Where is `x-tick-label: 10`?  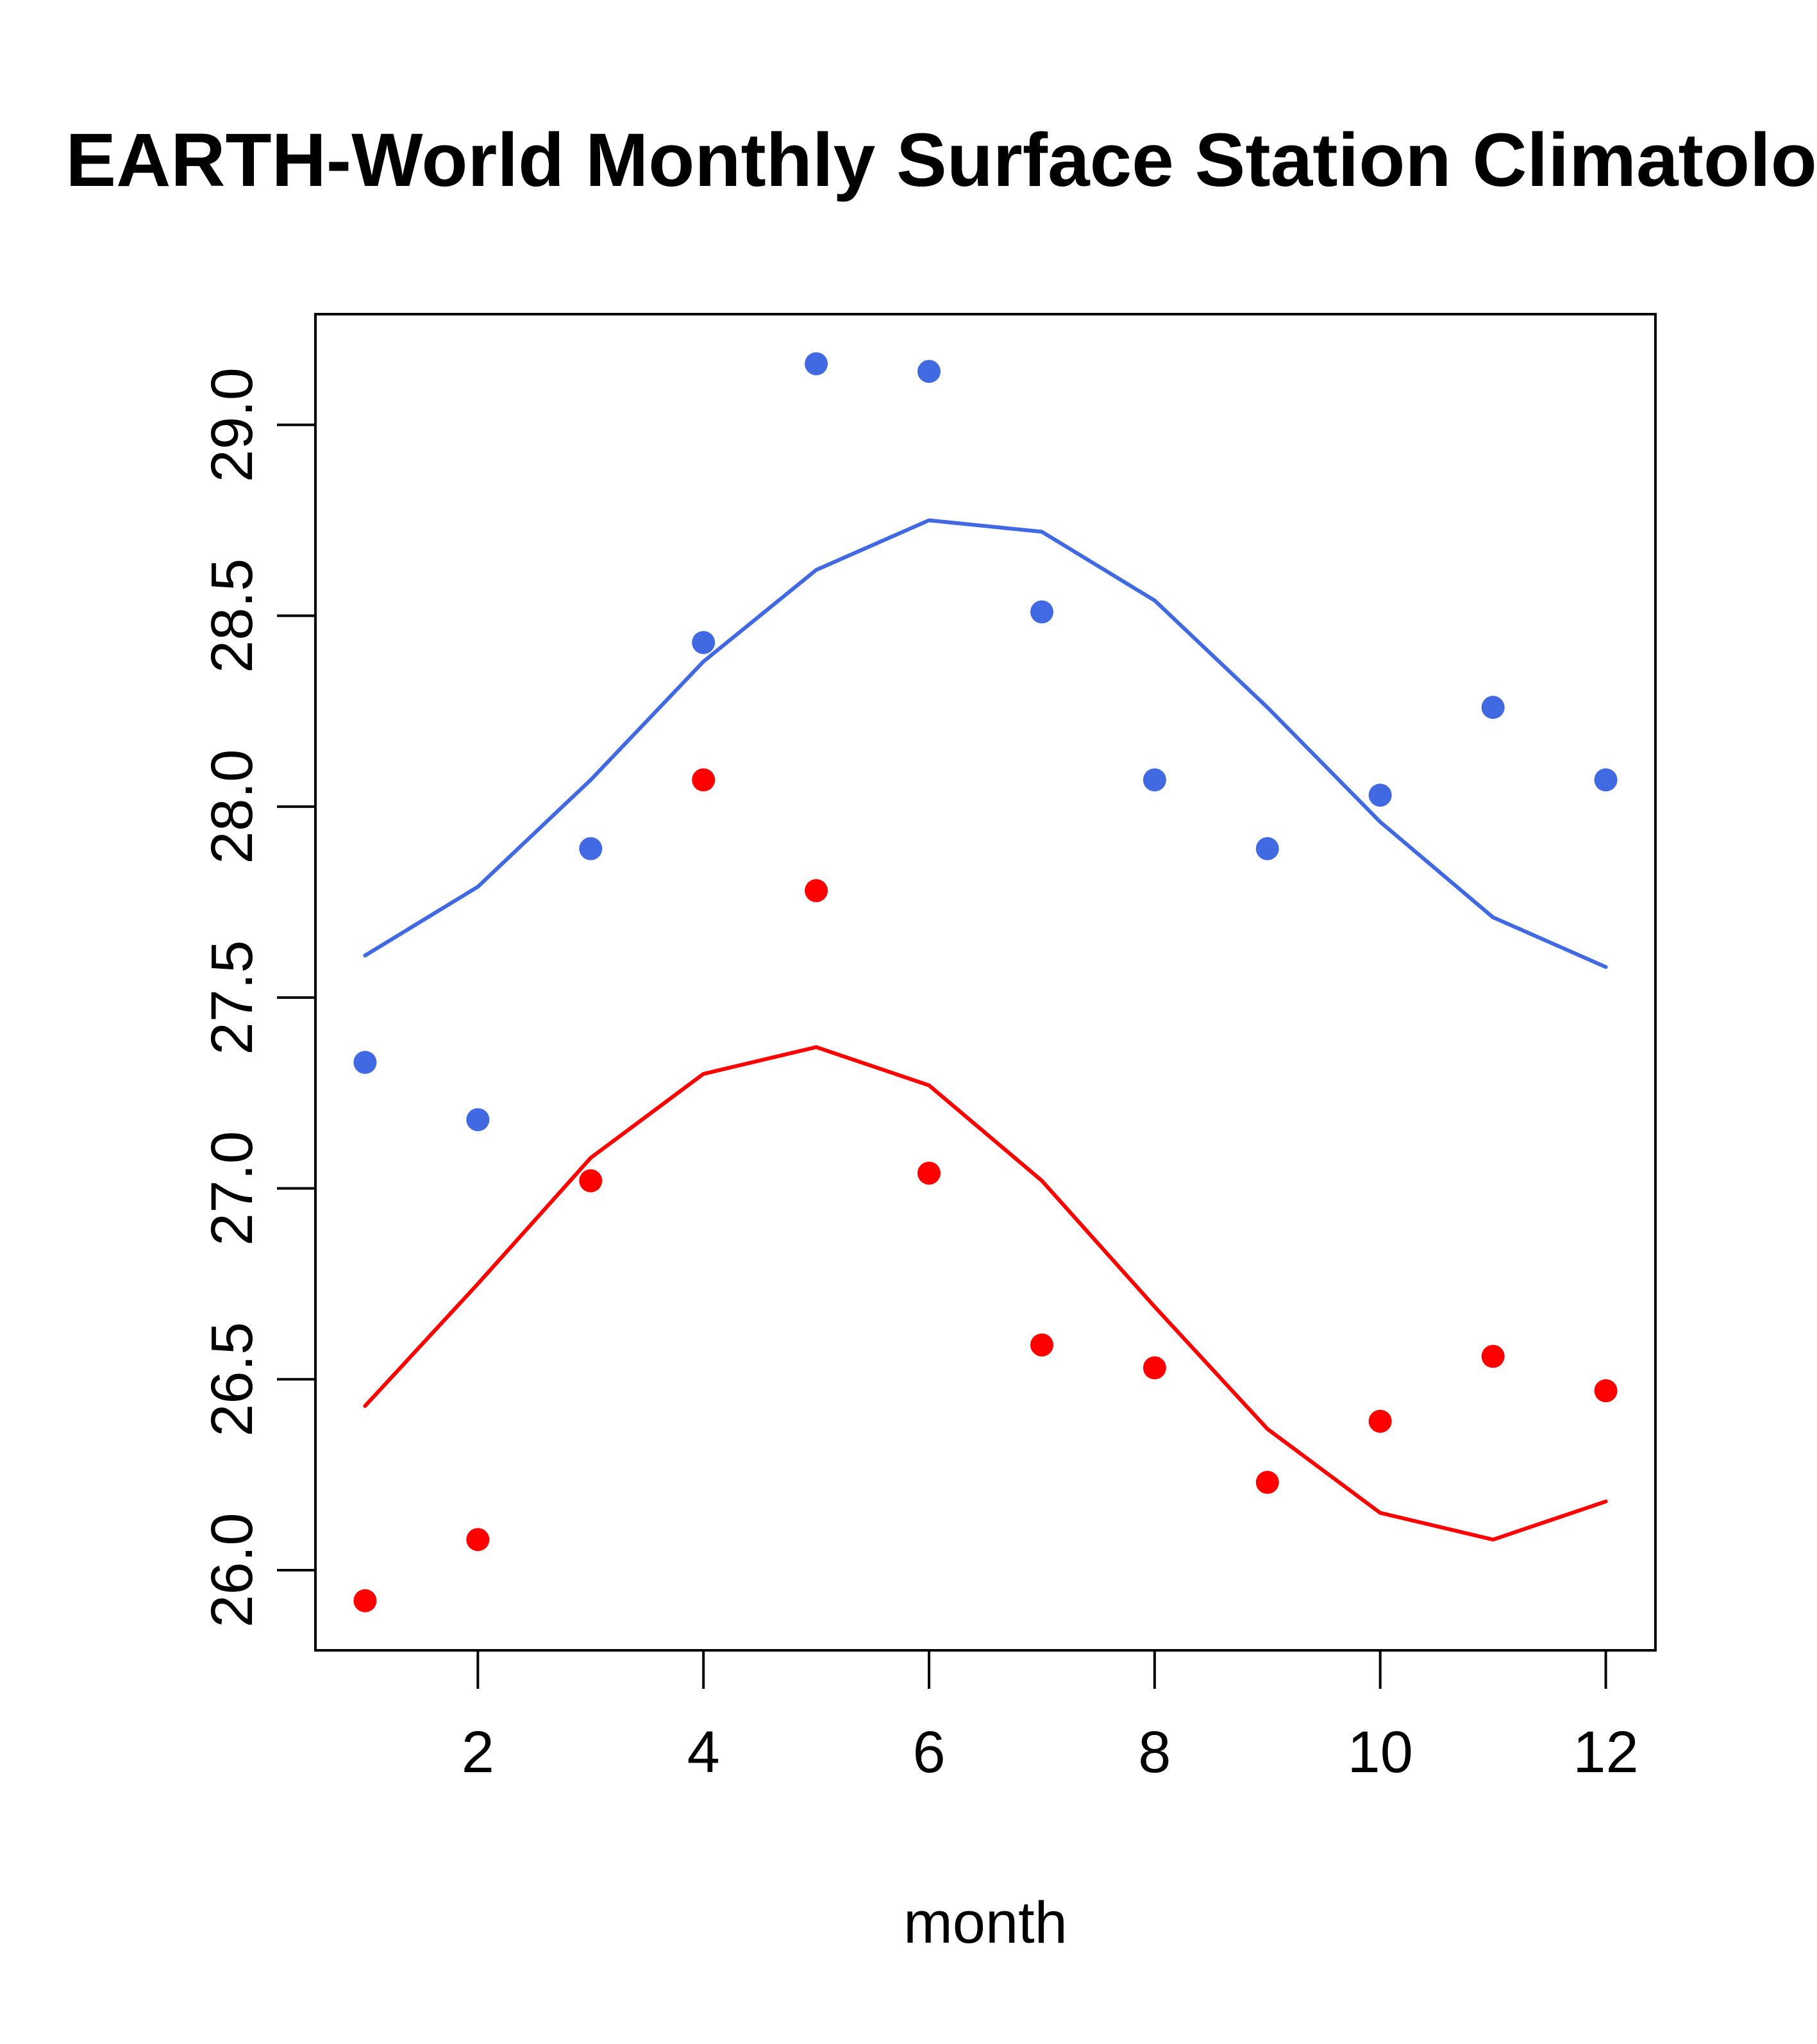
x-tick-label: 10 is located at coordinates (1381, 1753).